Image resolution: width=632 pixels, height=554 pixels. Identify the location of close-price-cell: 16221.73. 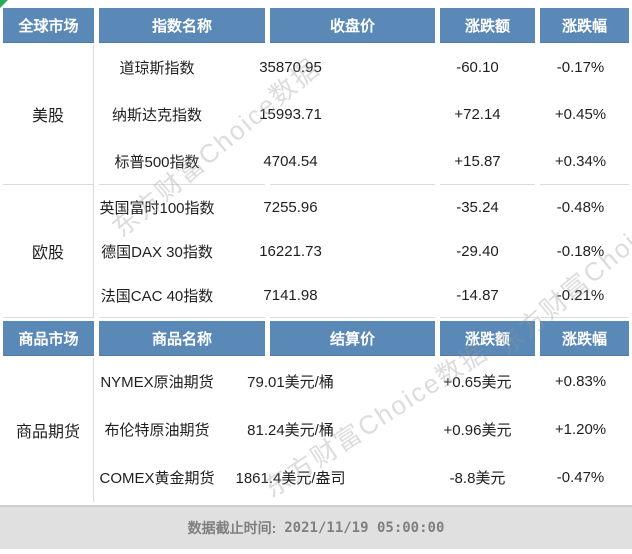
(290, 251).